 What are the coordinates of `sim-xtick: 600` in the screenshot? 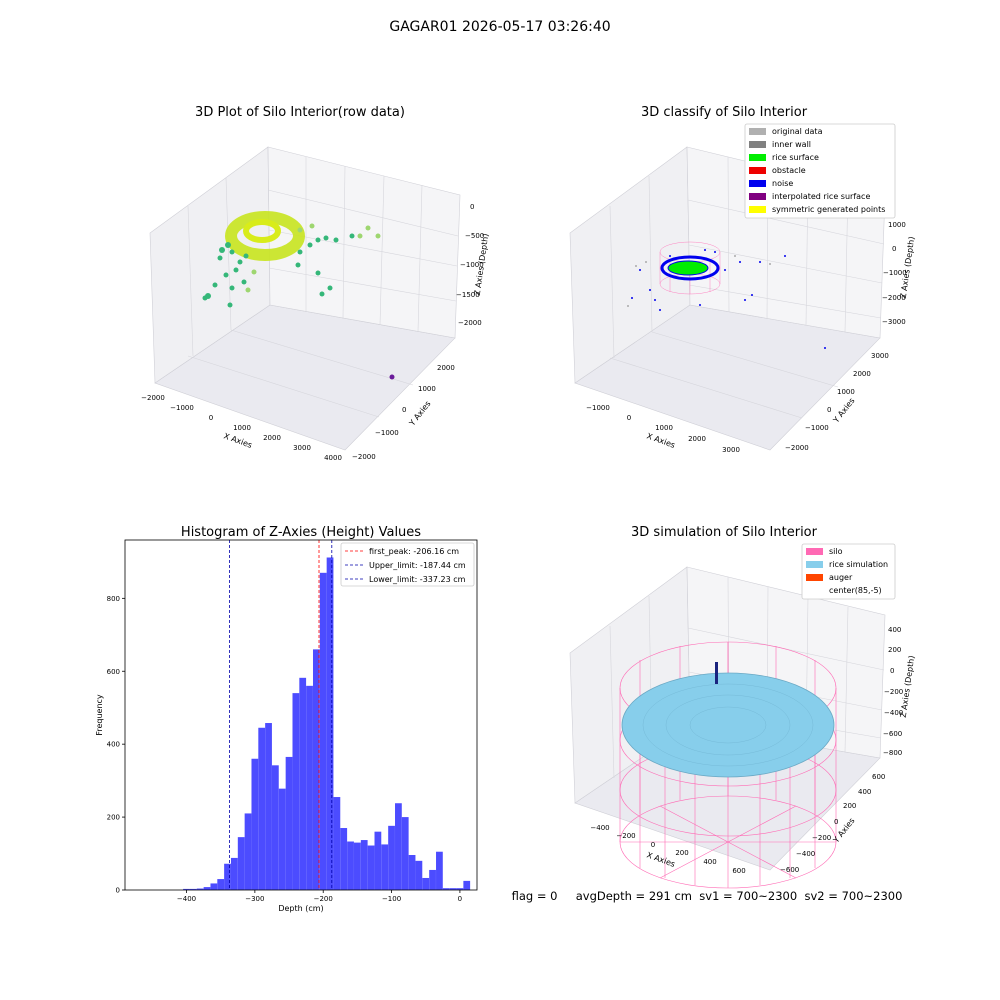 It's located at (738, 871).